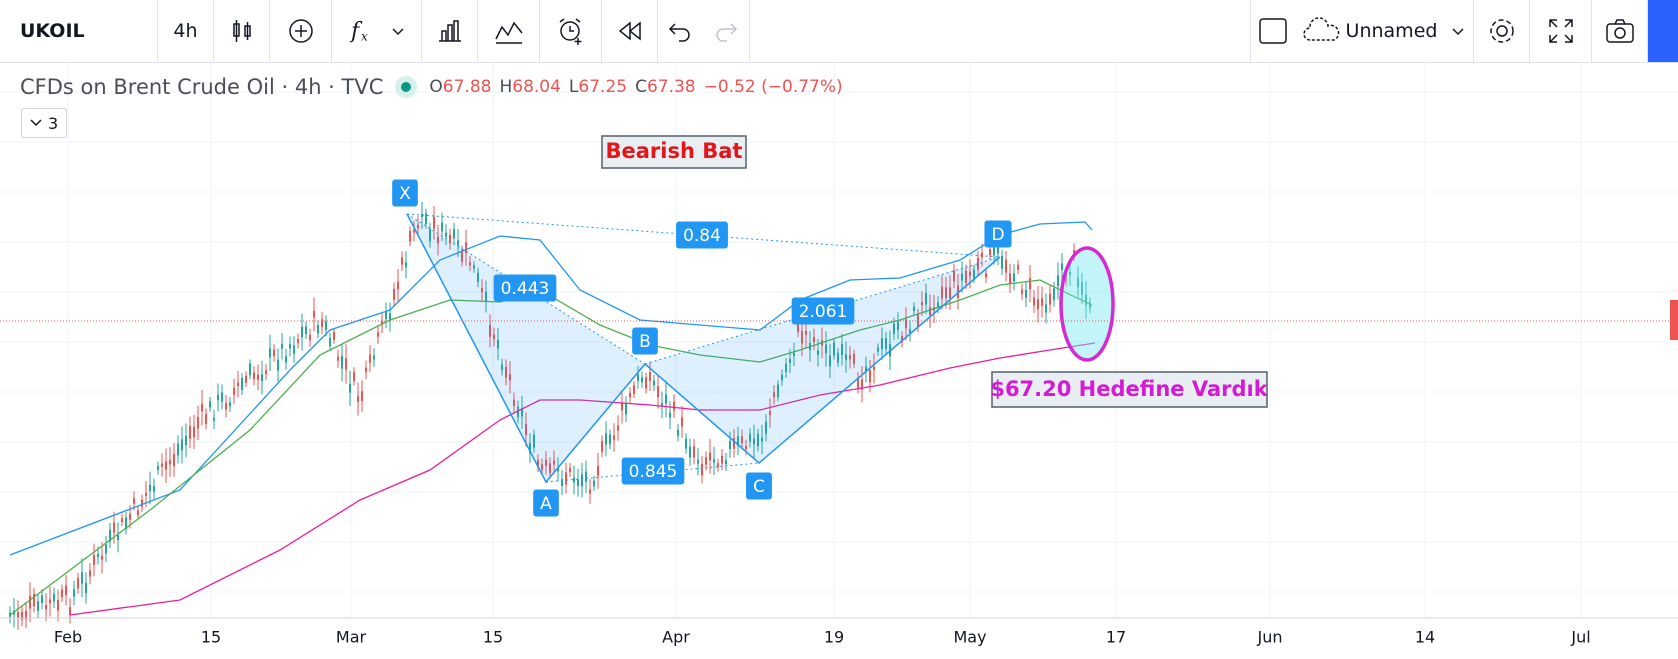 This screenshot has height=659, width=1678. What do you see at coordinates (186, 31) in the screenshot?
I see `interval-button: 4h` at bounding box center [186, 31].